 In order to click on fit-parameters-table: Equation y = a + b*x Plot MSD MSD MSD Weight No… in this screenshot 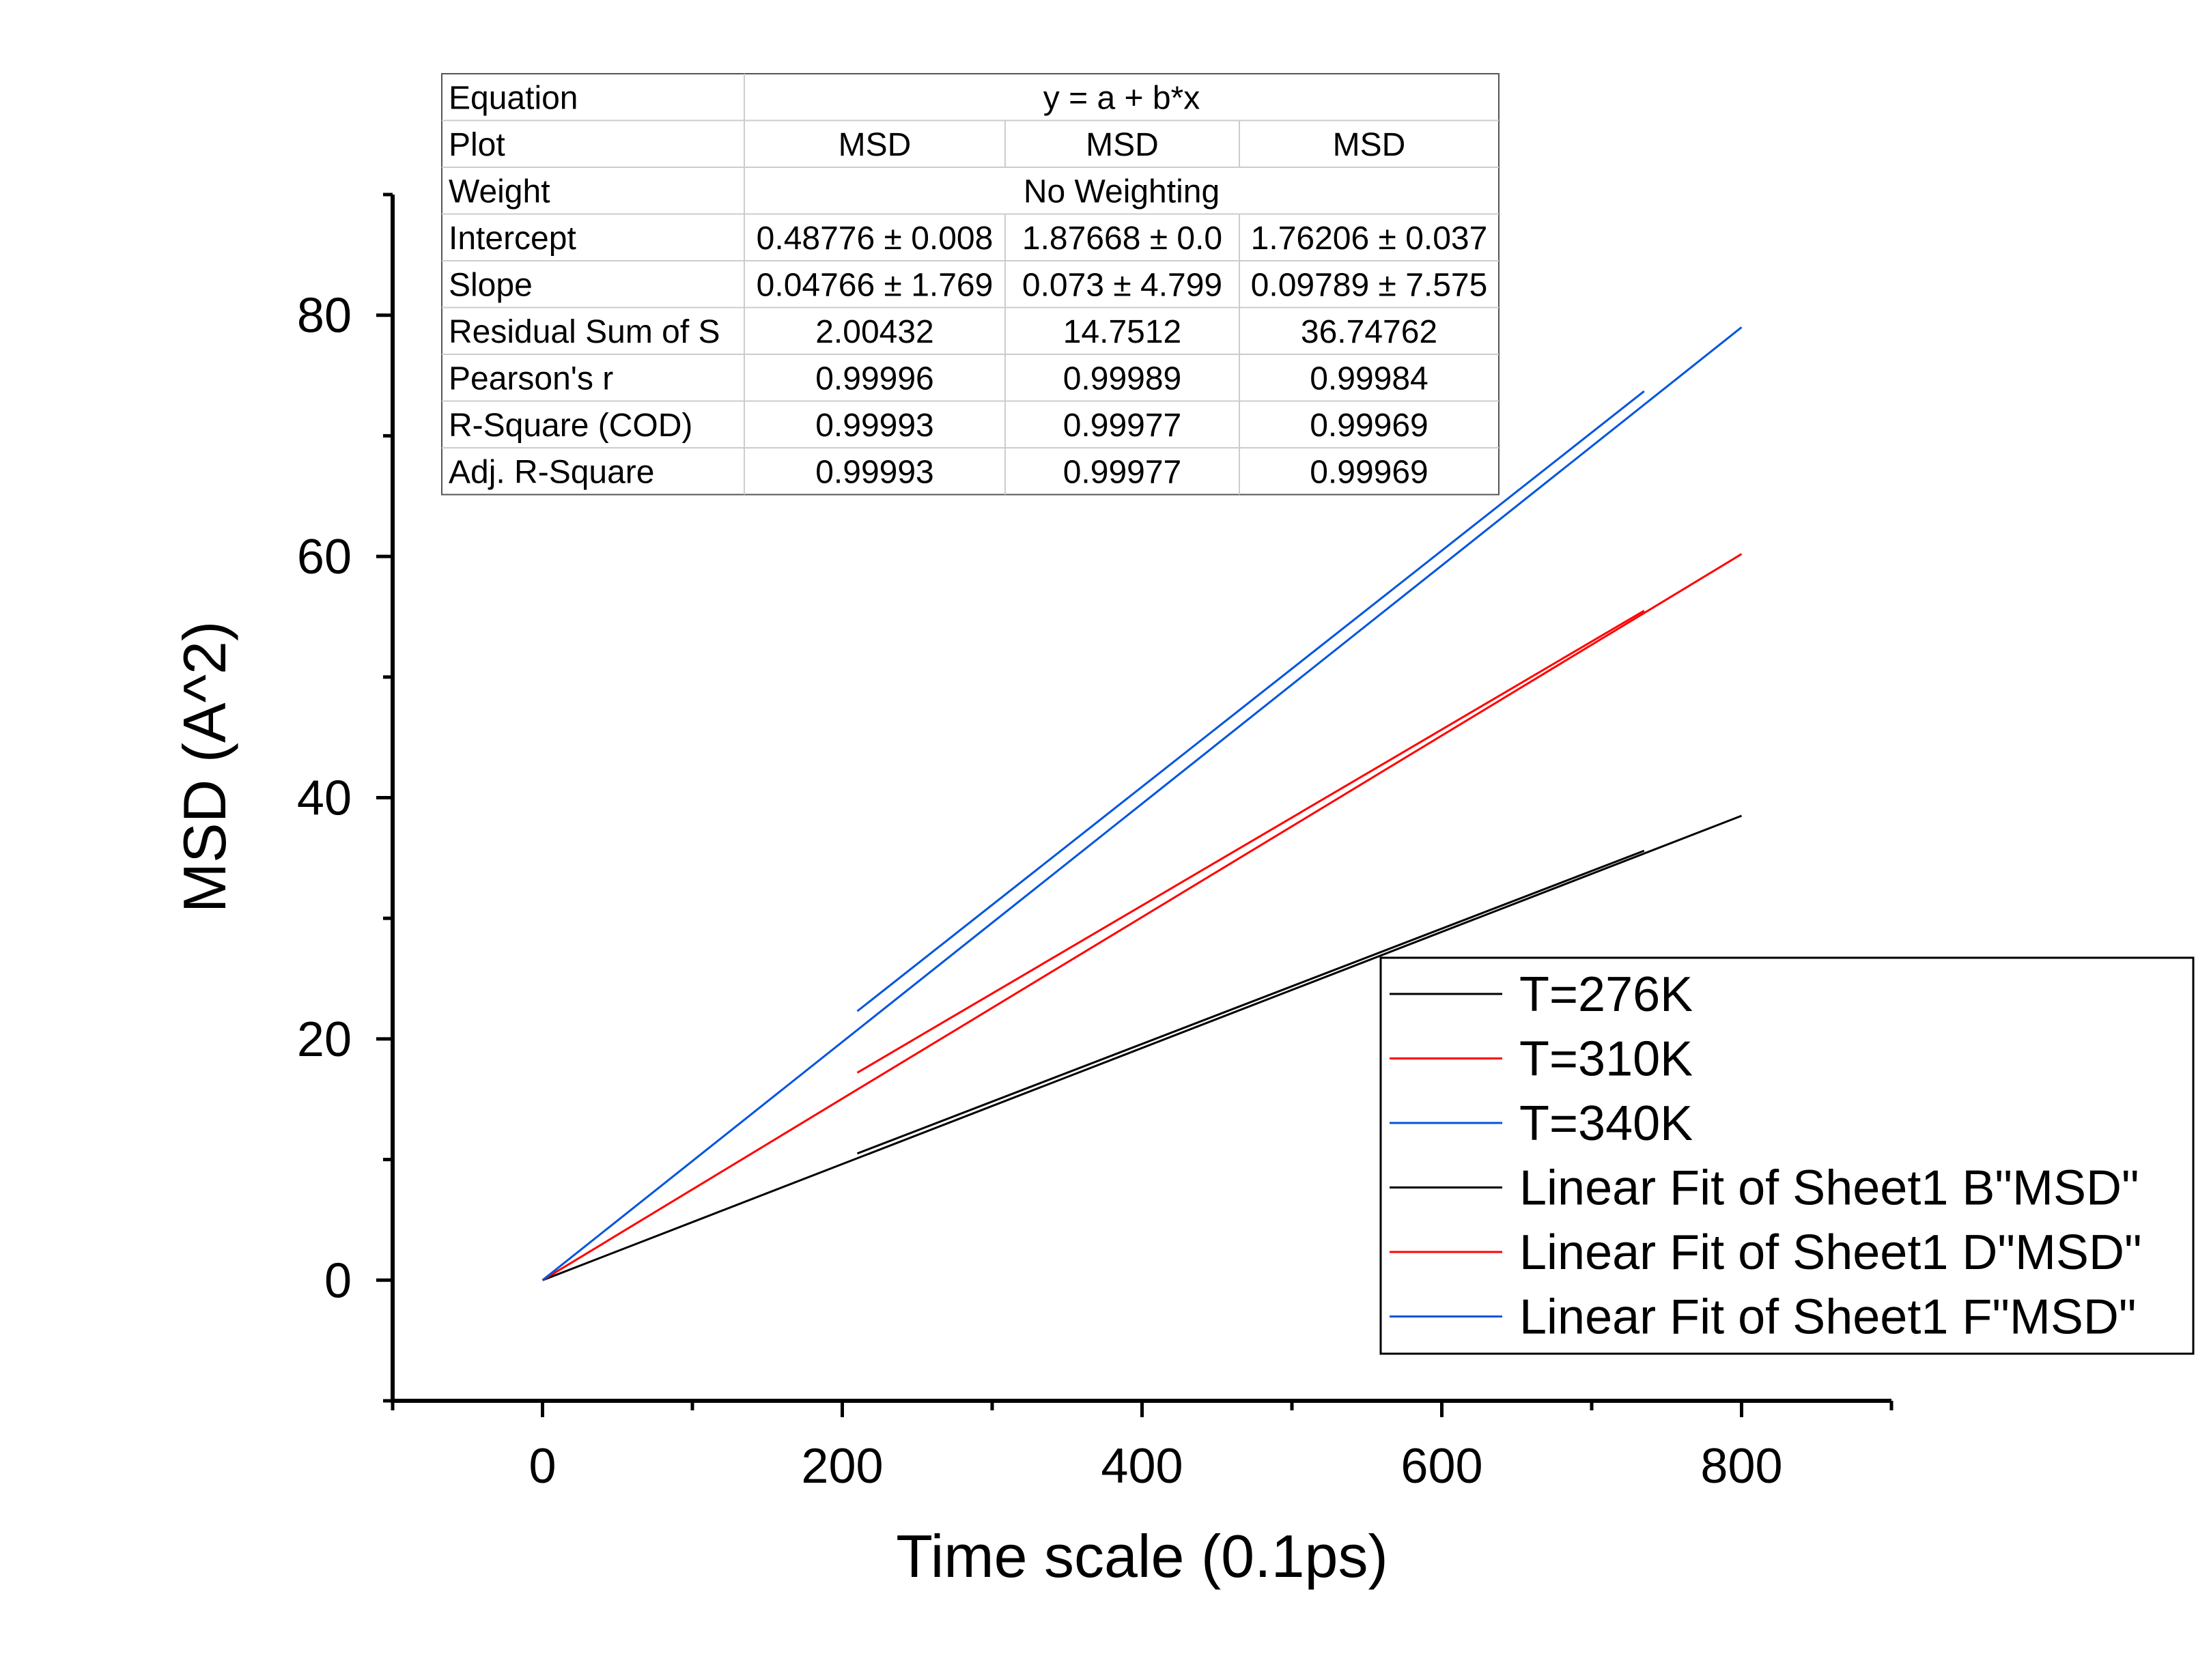, I will do `click(971, 284)`.